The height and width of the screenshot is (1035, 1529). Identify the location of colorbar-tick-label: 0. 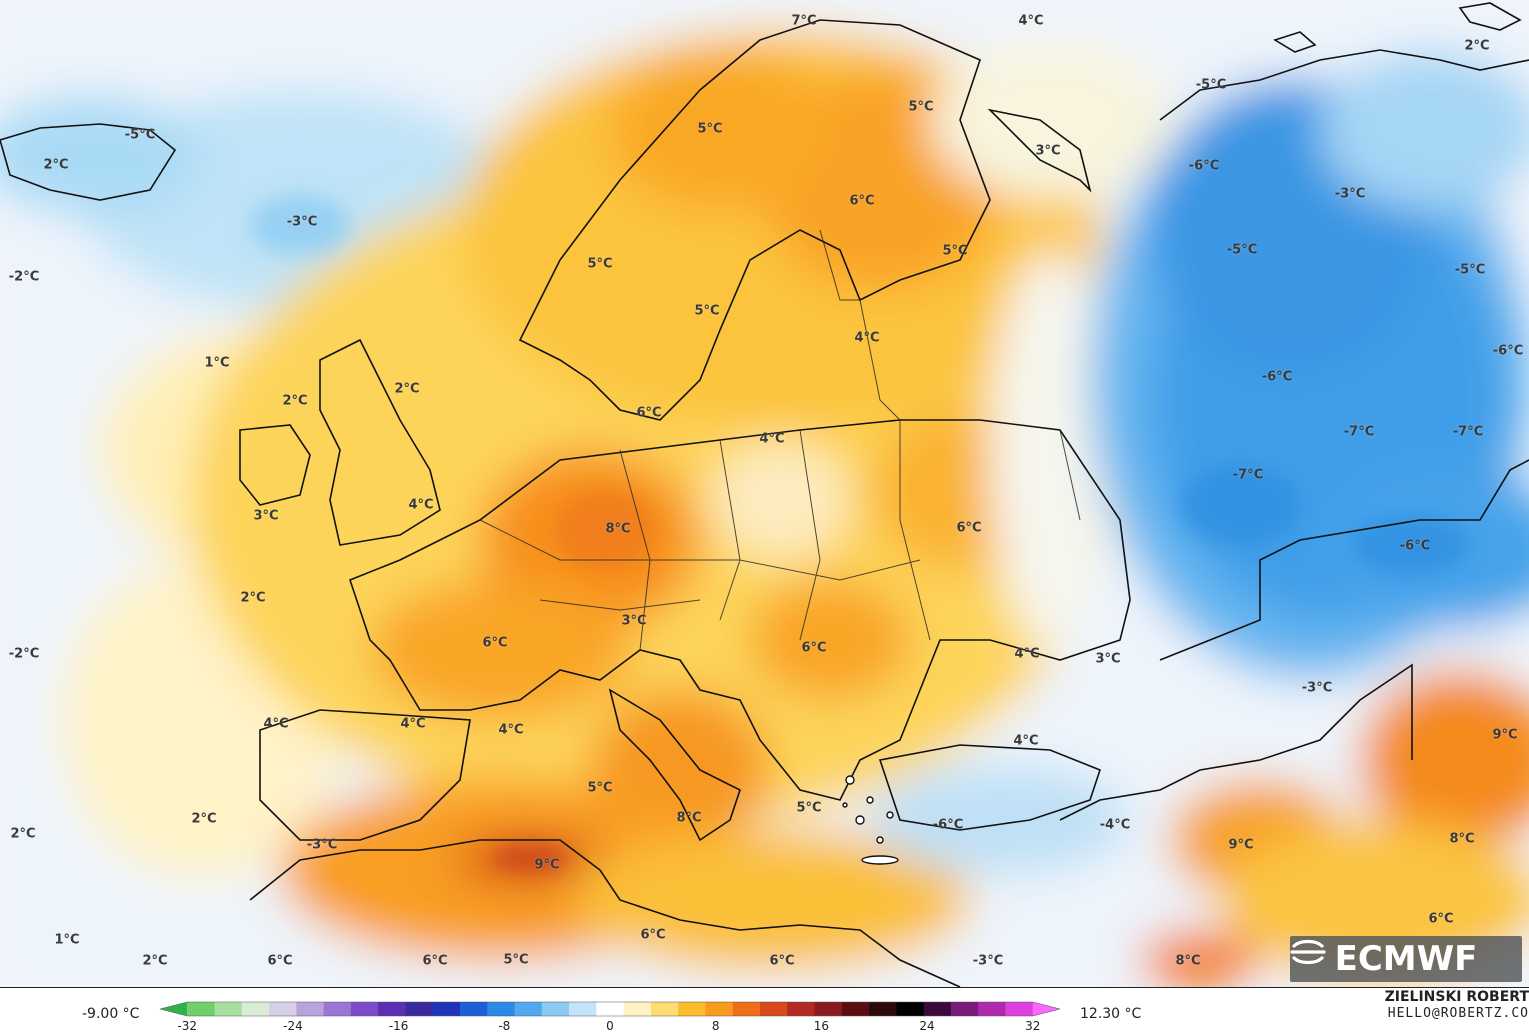
(610, 1026).